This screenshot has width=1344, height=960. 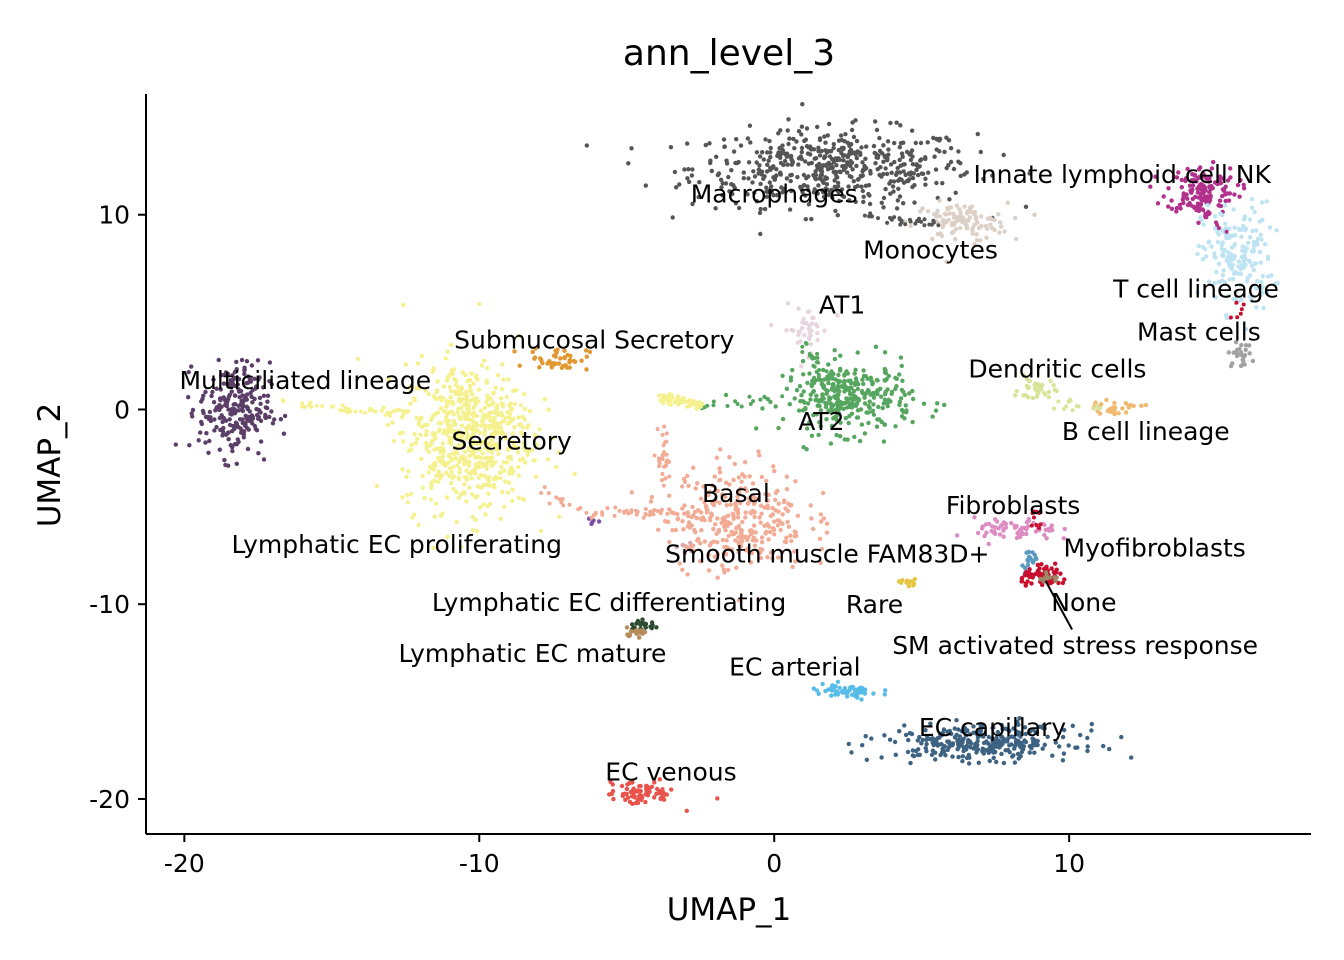 What do you see at coordinates (808, 169) in the screenshot?
I see `cluster-points` at bounding box center [808, 169].